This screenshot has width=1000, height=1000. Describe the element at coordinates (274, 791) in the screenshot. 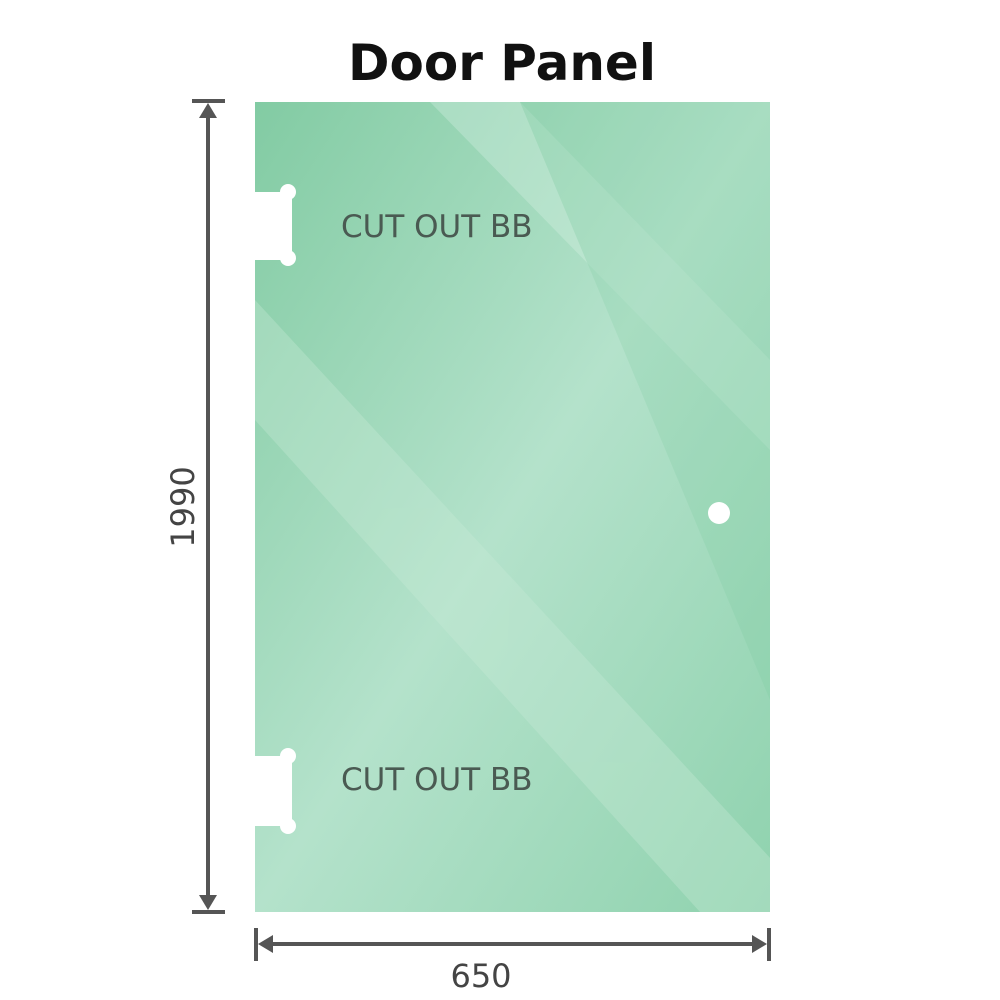

I see `cutout-bottom` at that location.